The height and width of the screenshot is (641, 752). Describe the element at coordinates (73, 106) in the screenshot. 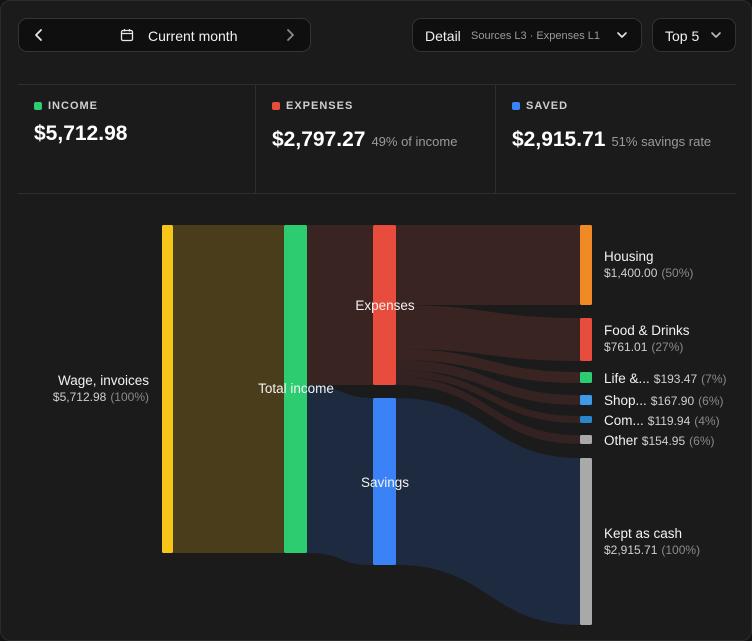

I see `income-label: INCOME` at that location.